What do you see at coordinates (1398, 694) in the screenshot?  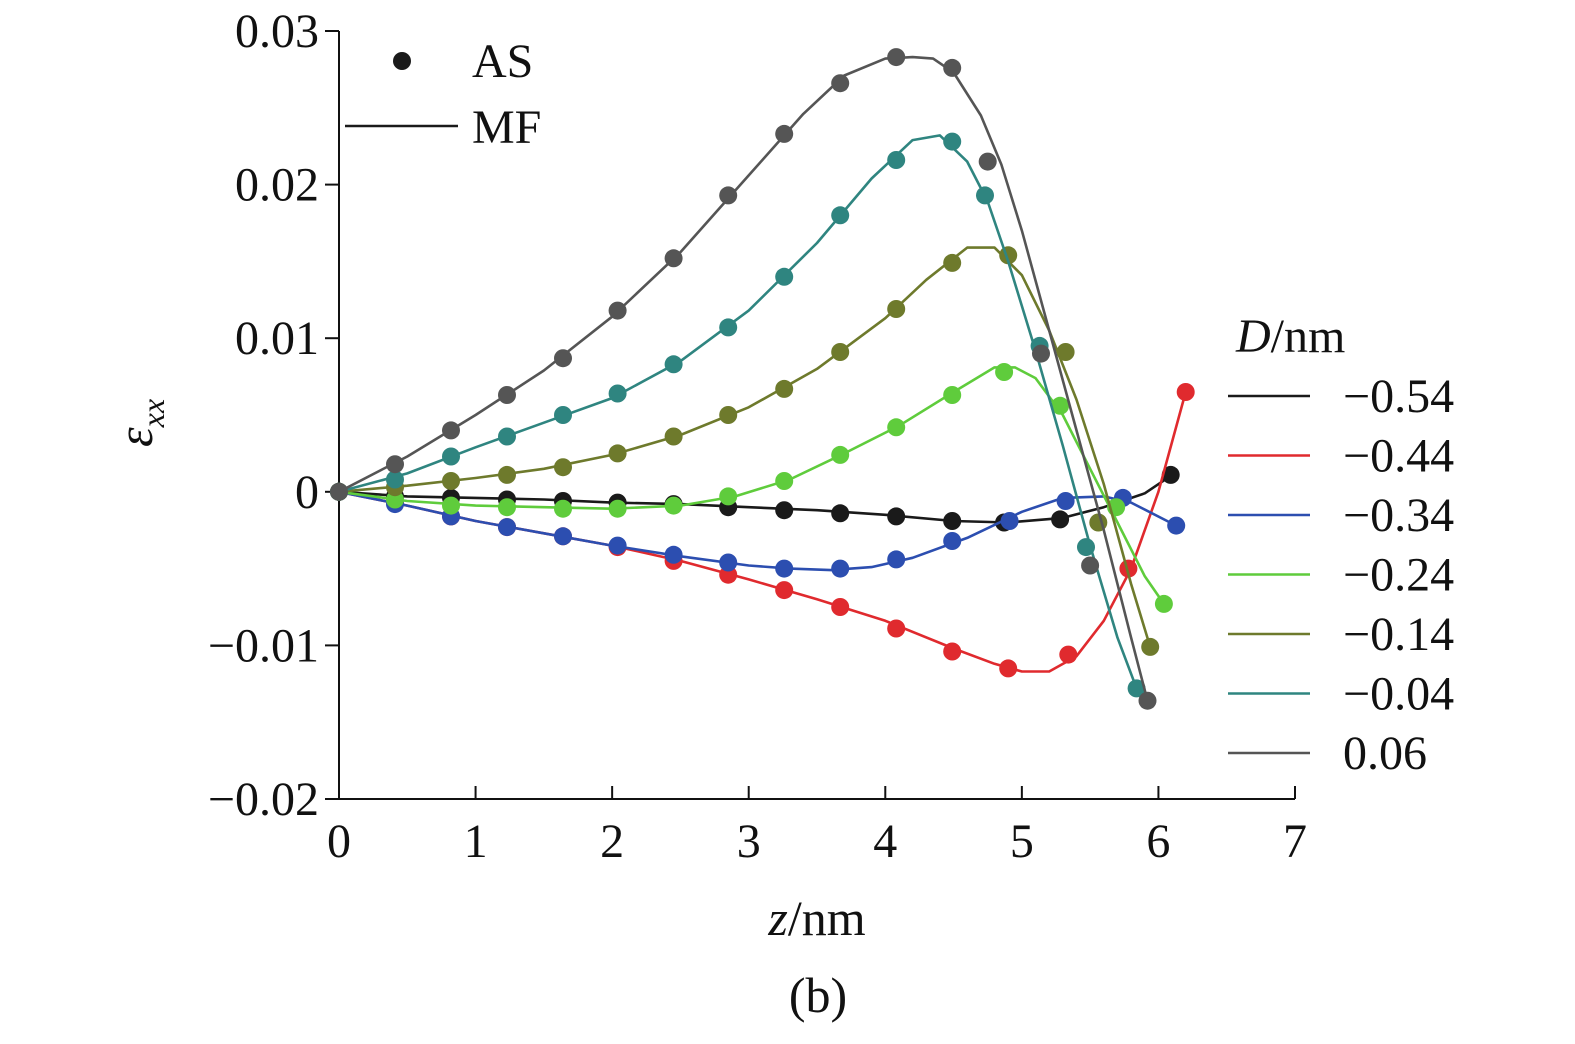 I see `legend-label: −0.04` at bounding box center [1398, 694].